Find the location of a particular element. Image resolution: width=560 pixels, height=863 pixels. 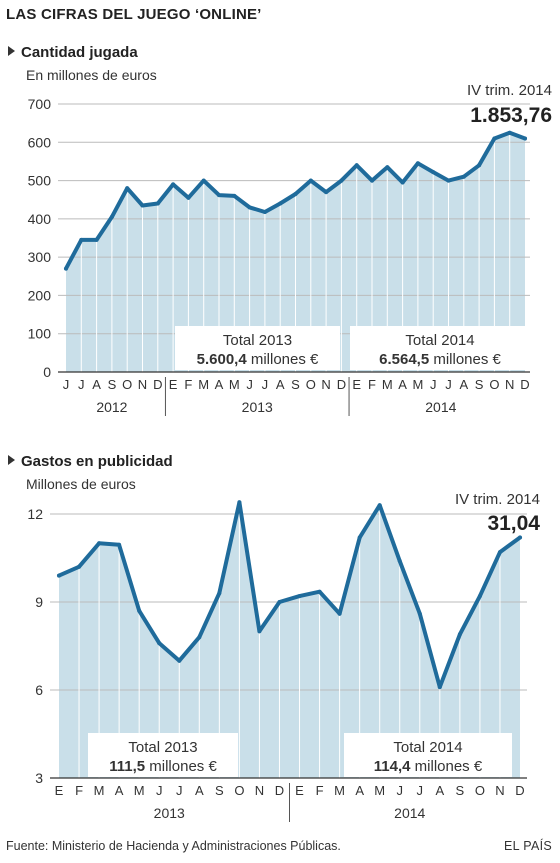

y-tick-label: 6 is located at coordinates (39, 690).